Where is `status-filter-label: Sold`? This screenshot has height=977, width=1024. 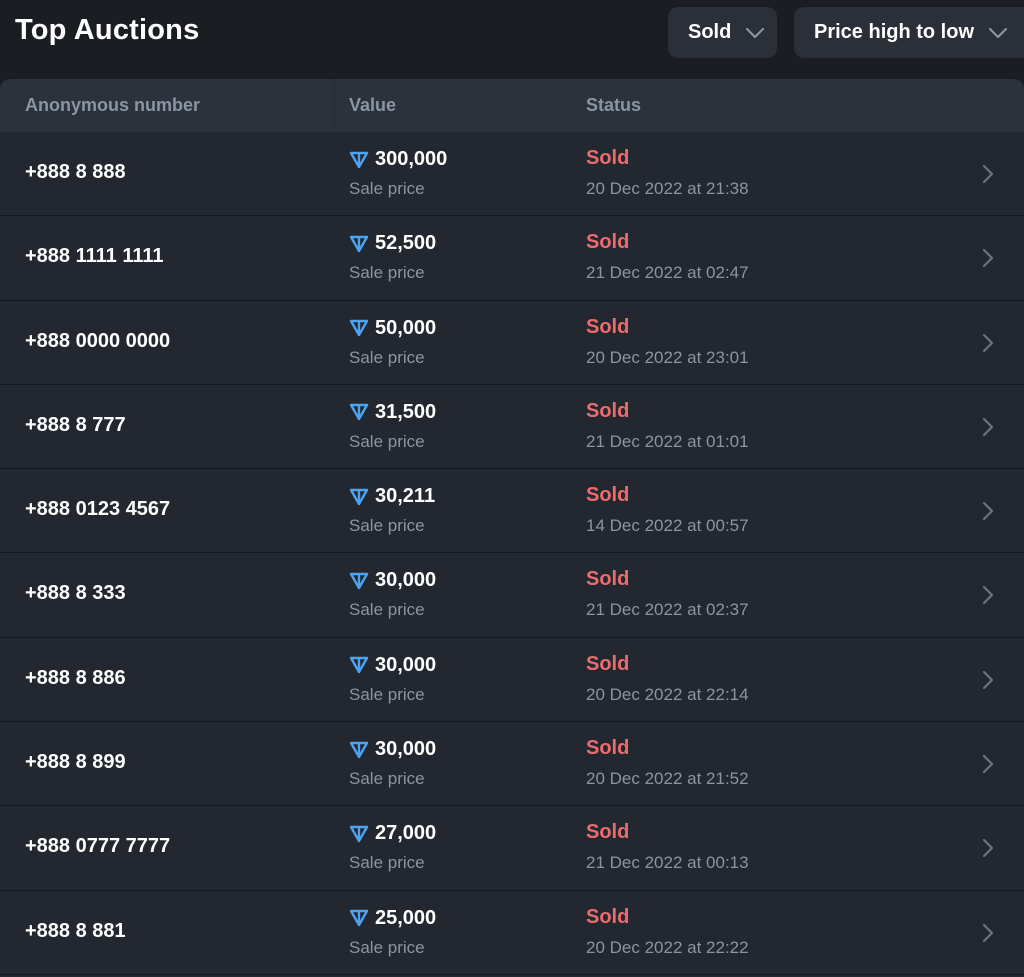
status-filter-label: Sold is located at coordinates (710, 32).